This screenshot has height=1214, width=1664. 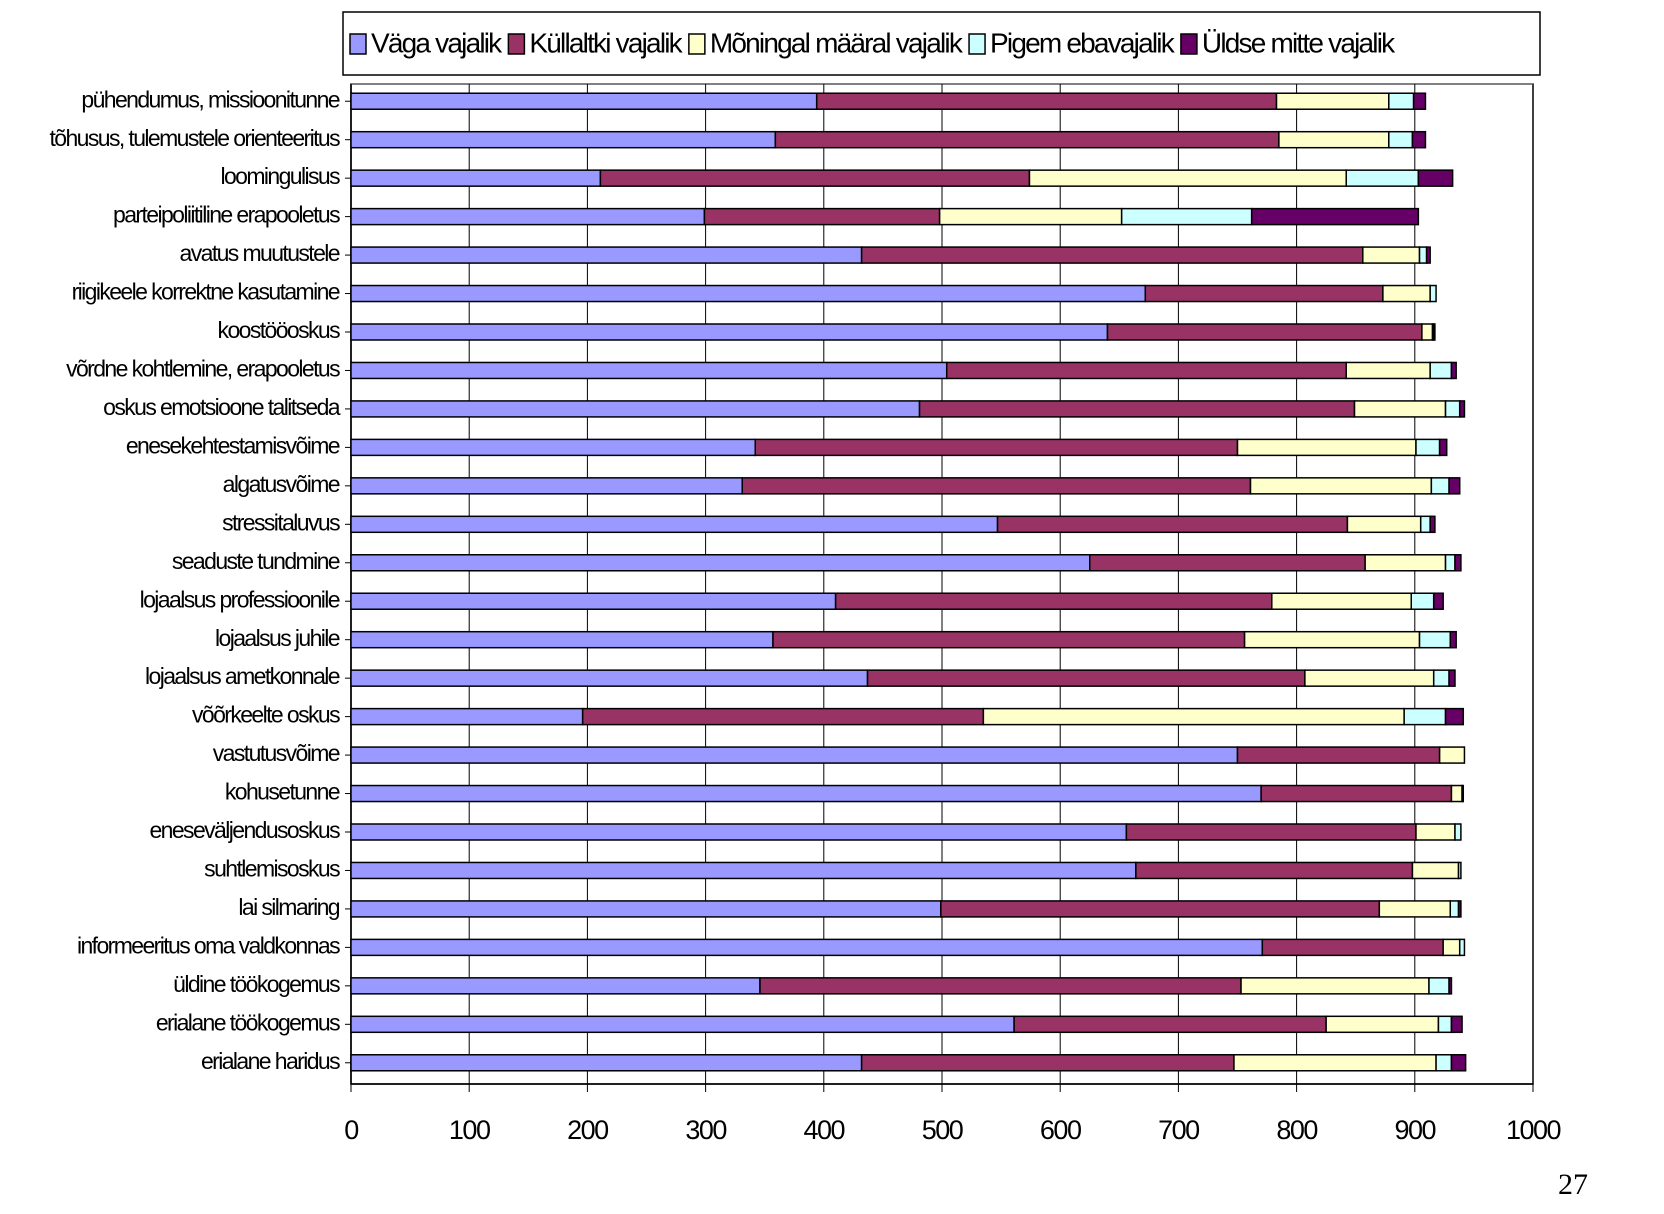 I want to click on legend-label: Üldse mitte vajalik, so click(x=1299, y=42).